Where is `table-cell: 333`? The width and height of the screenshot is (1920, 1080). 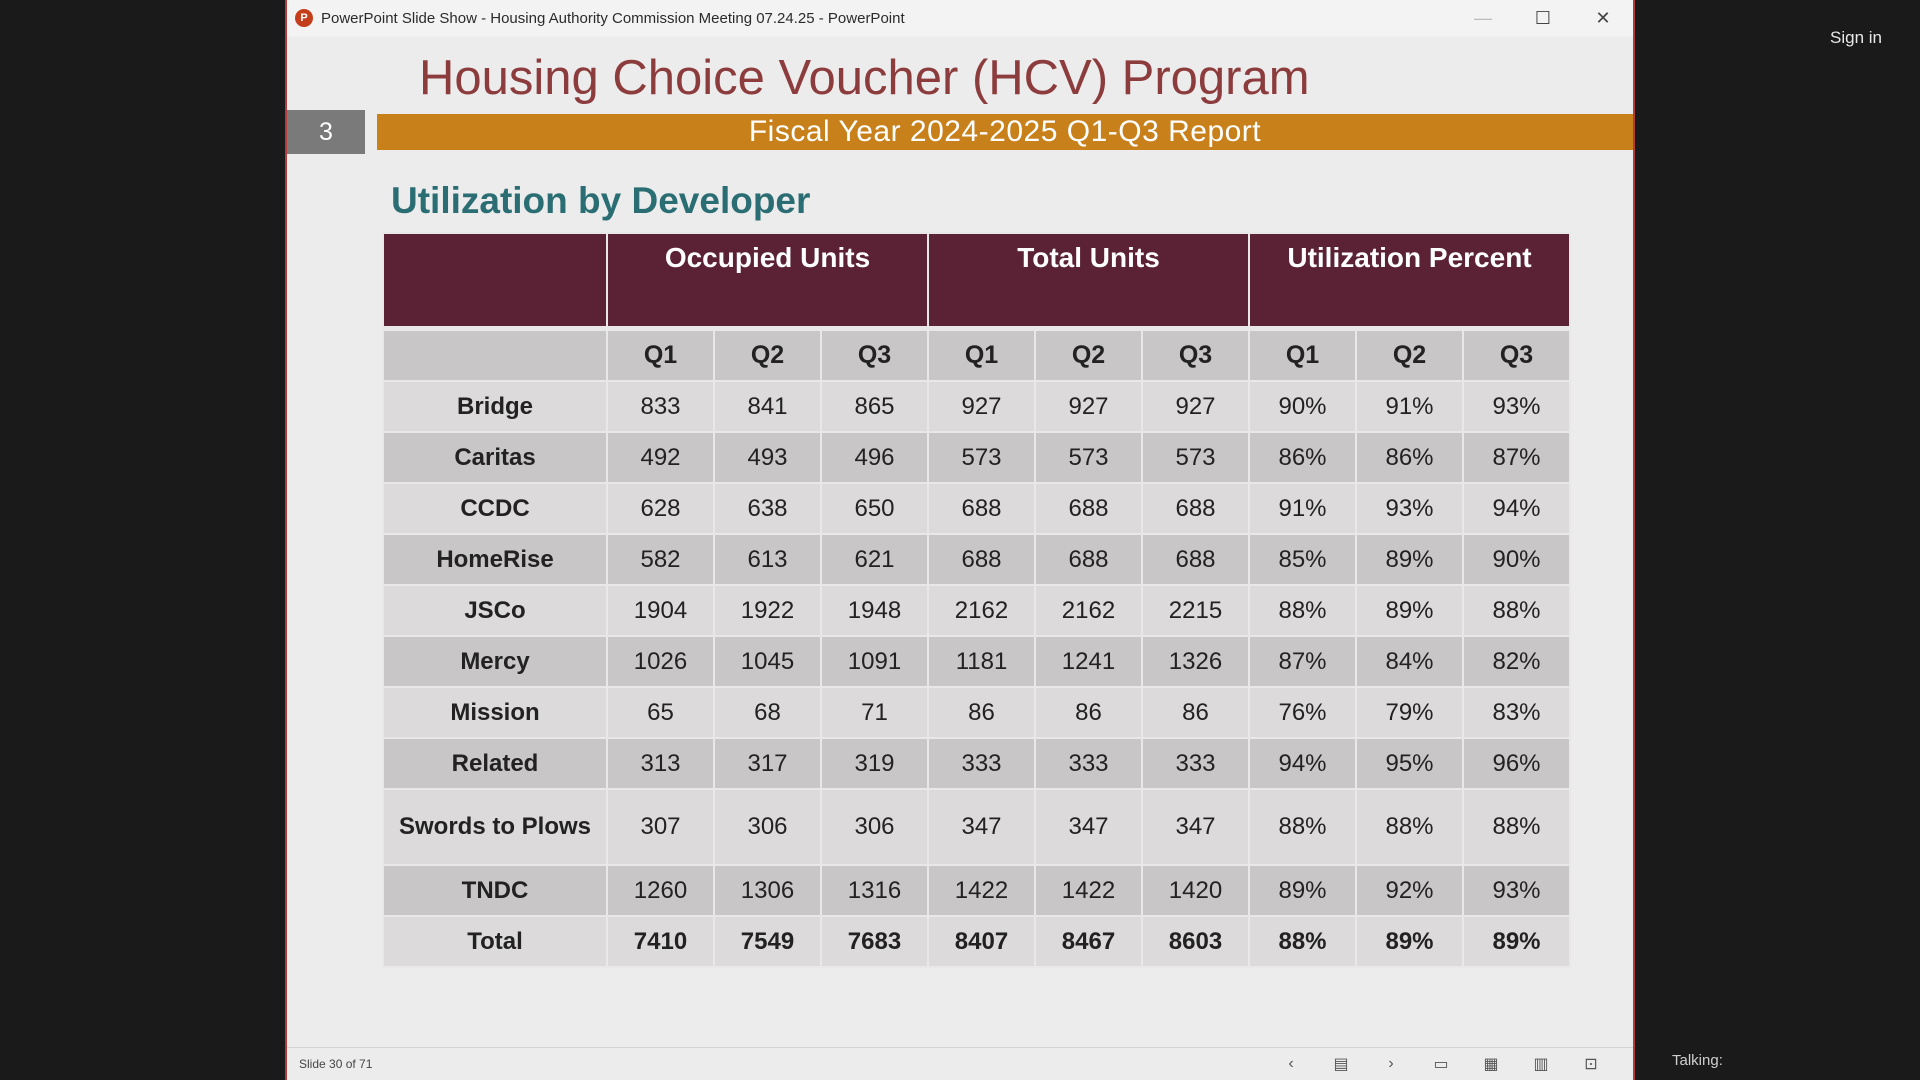 table-cell: 333 is located at coordinates (1088, 763).